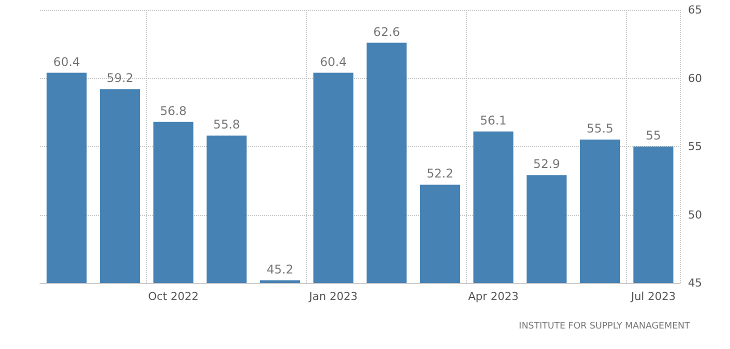 This screenshot has height=349, width=730. I want to click on data-label: 62.6, so click(386, 31).